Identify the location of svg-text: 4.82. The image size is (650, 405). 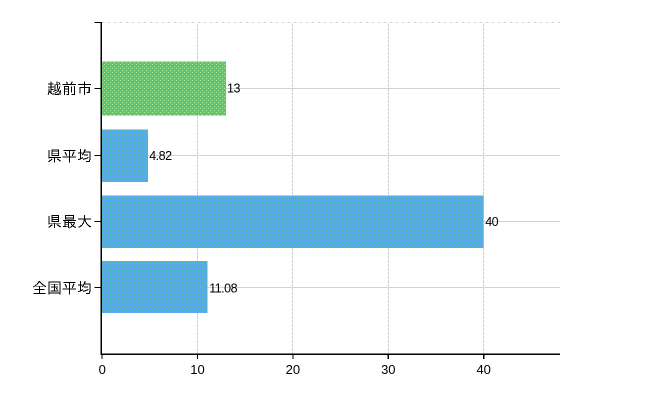
(160, 156).